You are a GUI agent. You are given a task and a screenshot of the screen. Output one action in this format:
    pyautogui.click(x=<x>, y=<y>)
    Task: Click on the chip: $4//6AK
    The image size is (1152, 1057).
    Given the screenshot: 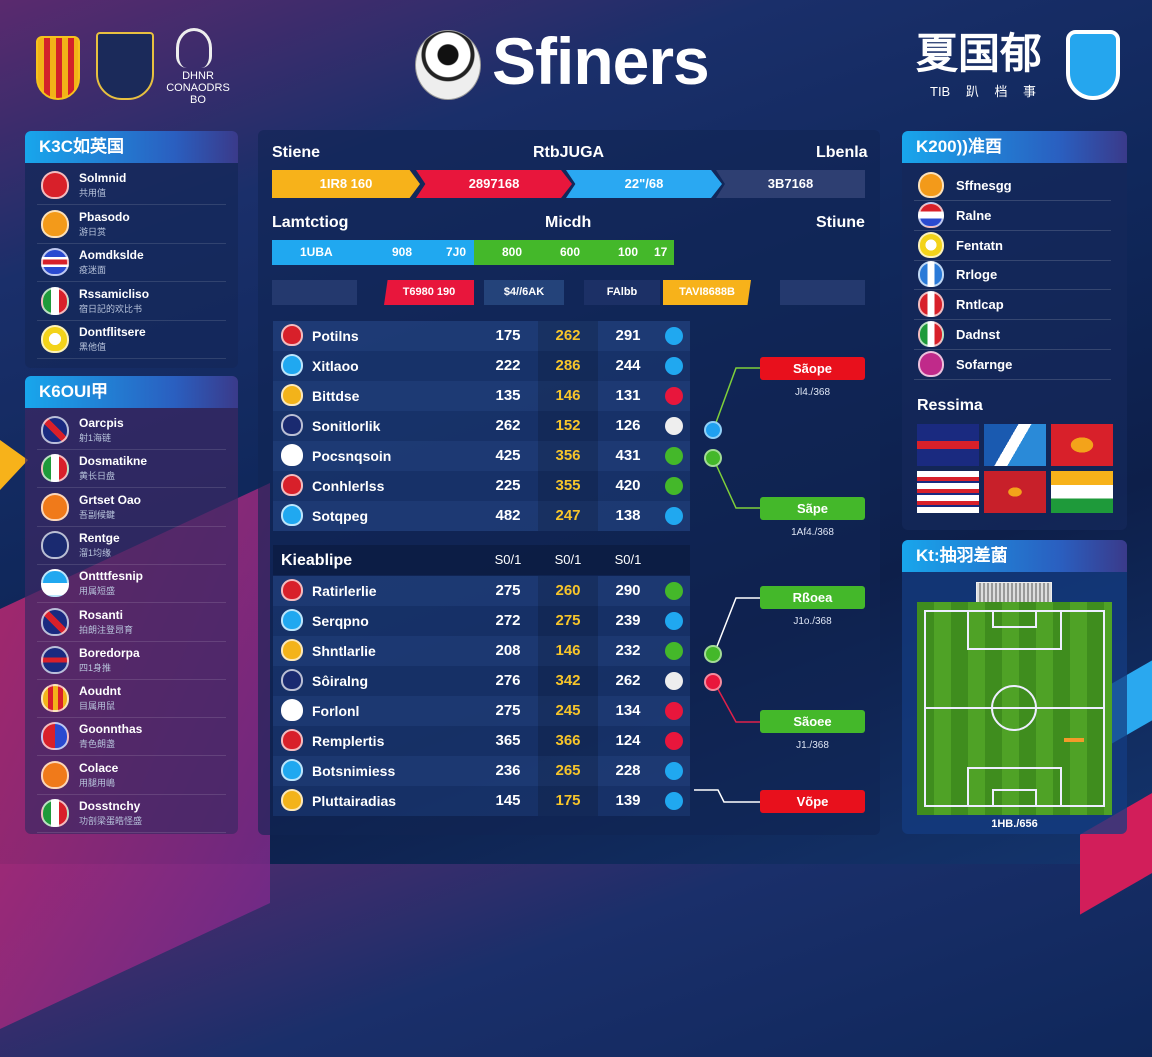 What is the action you would take?
    pyautogui.click(x=524, y=292)
    